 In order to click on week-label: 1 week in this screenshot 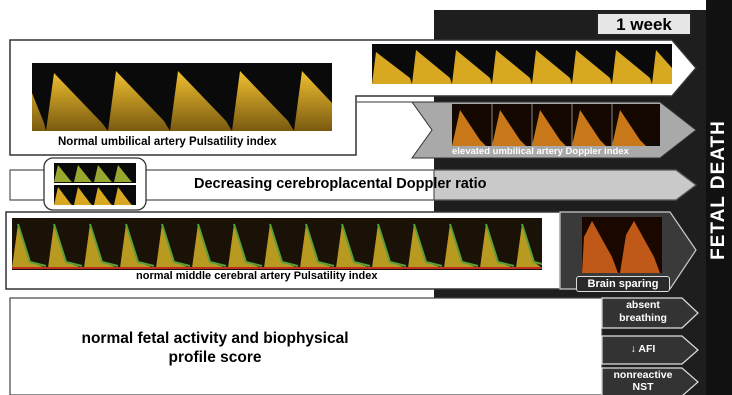, I will do `click(644, 24)`.